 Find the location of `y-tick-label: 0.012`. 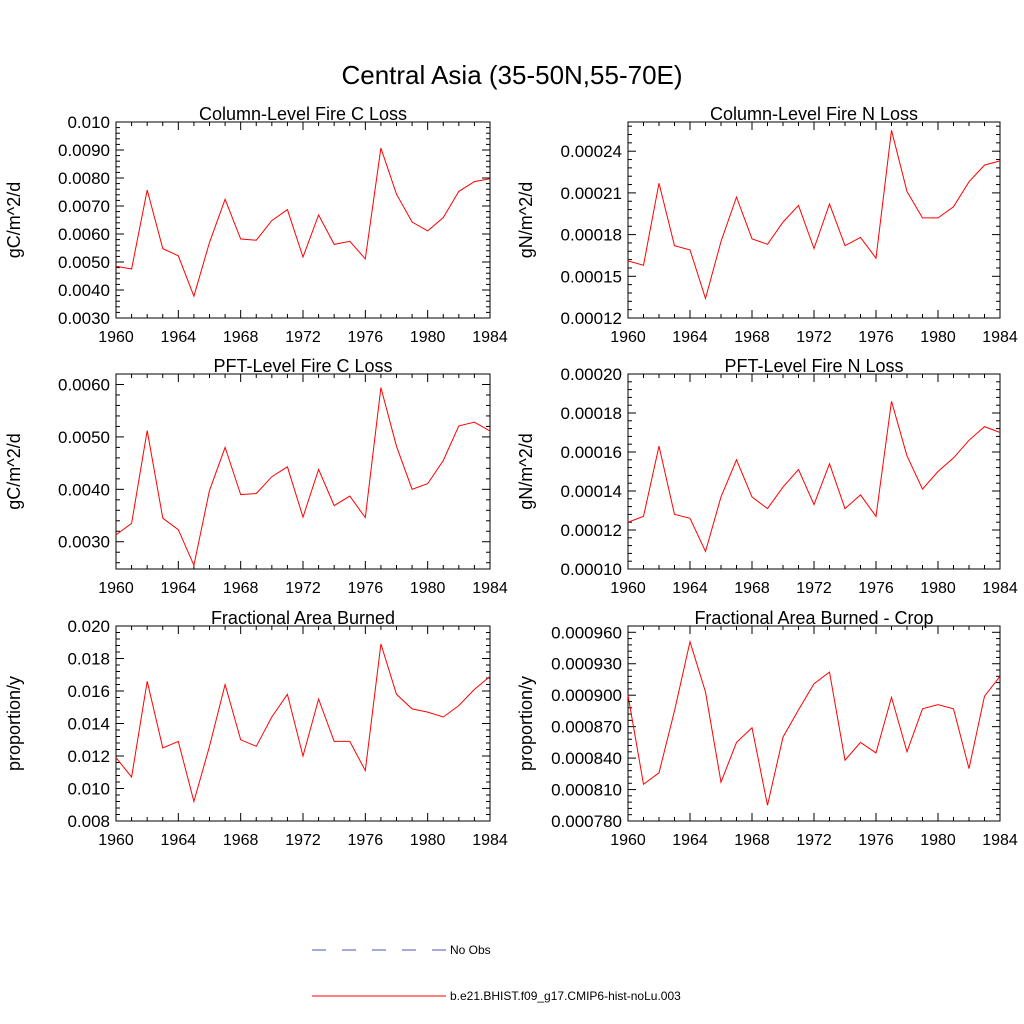

y-tick-label: 0.012 is located at coordinates (88, 756).